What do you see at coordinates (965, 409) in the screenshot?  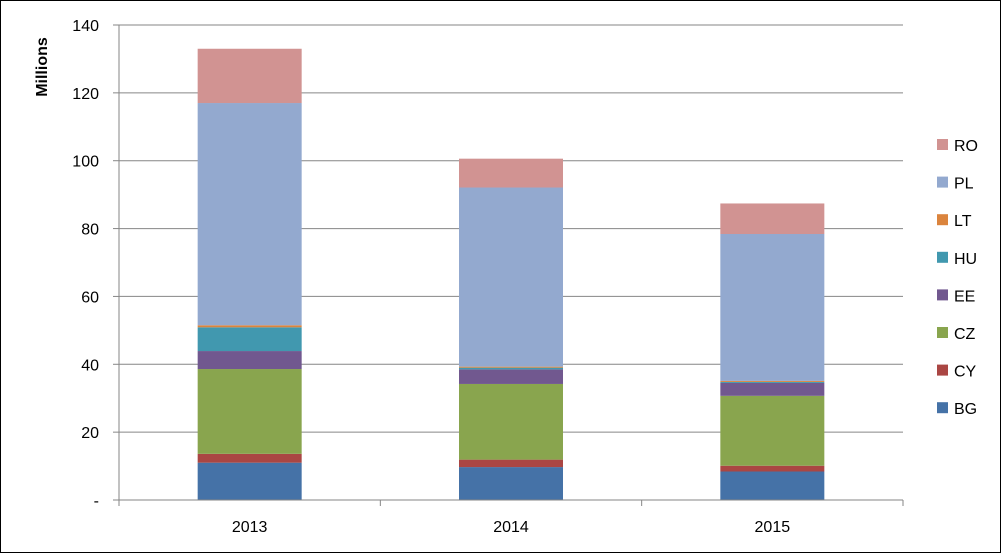 I see `legend-label-bg: BG` at bounding box center [965, 409].